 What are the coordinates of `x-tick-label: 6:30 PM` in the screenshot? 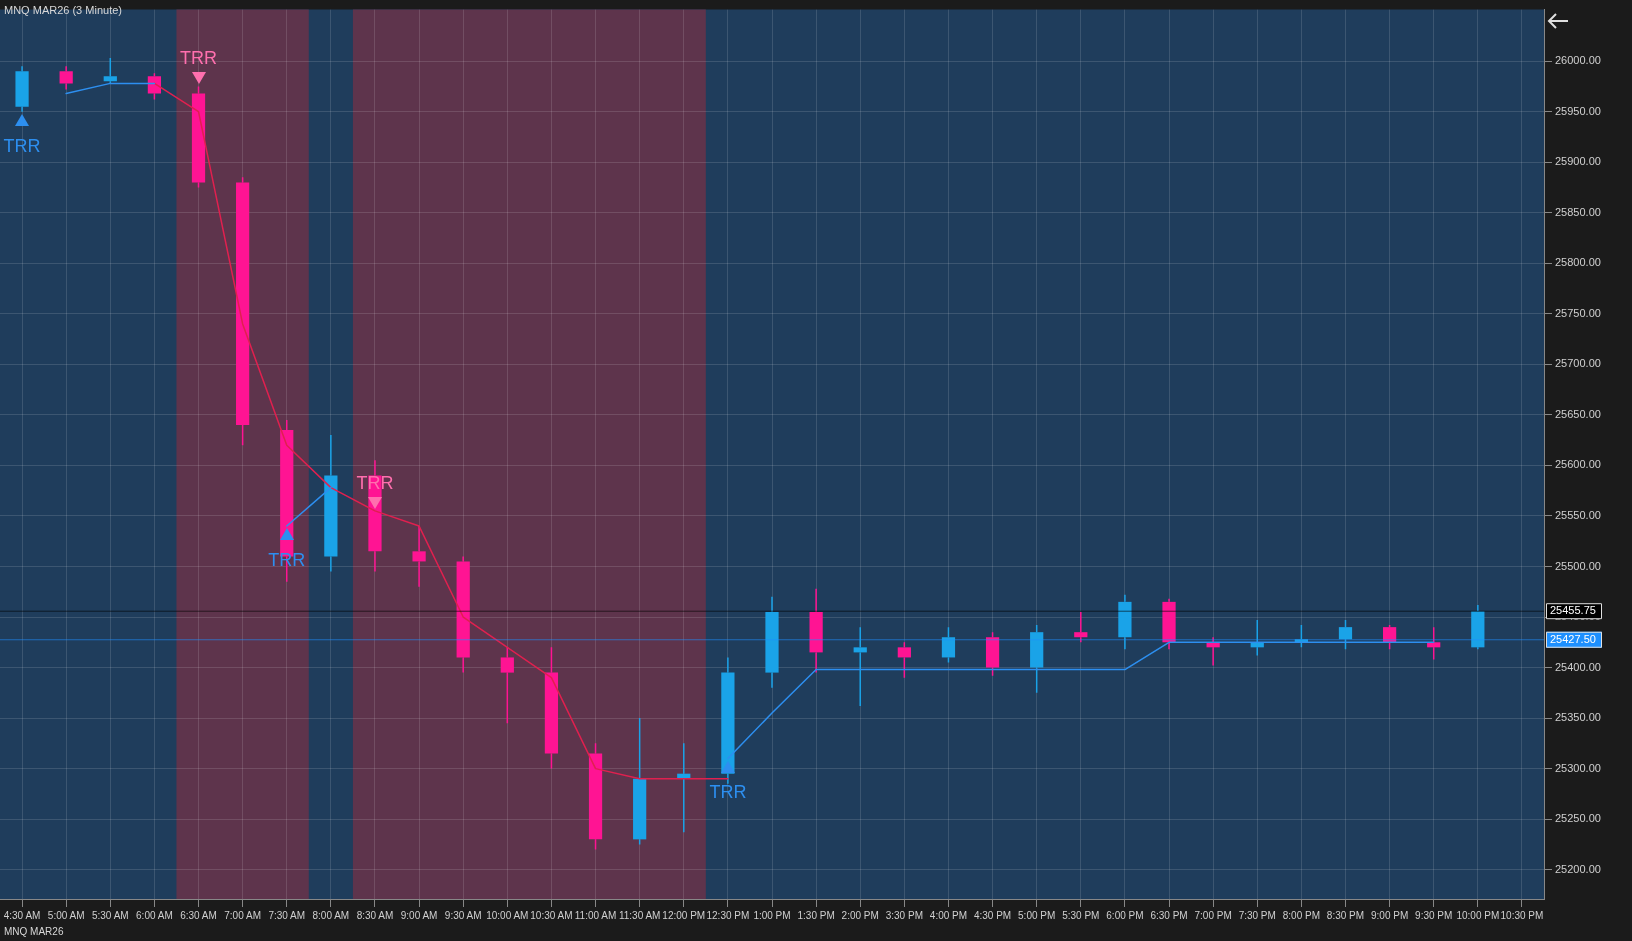 It's located at (1169, 915).